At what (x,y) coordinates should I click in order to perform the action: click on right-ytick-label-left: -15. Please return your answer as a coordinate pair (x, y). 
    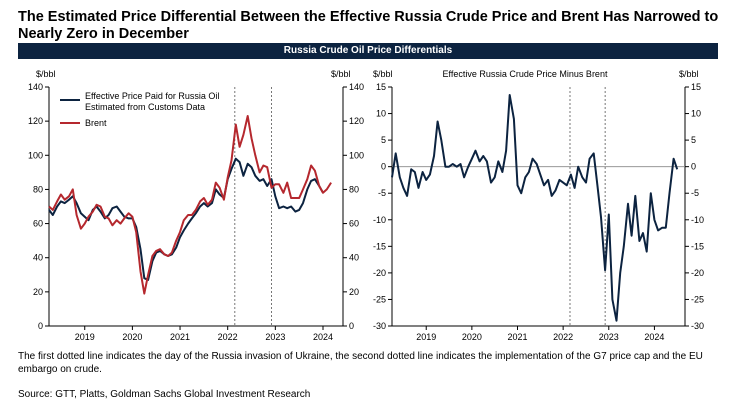
    Looking at the image, I should click on (379, 246).